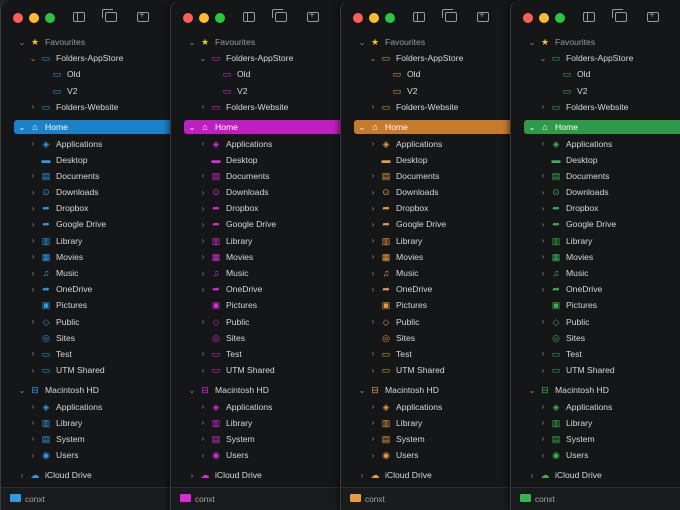 This screenshot has height=510, width=680. I want to click on sidebar-item-icloud-drive: › ☁ iCloud Drive, so click(430, 475).